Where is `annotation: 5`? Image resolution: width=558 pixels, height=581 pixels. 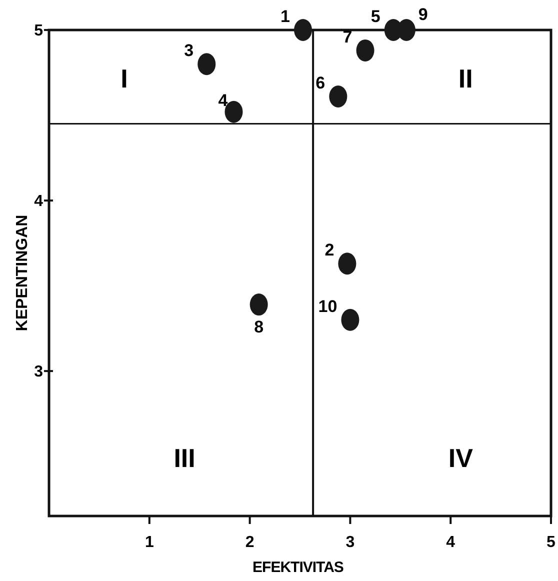 annotation: 5 is located at coordinates (375, 16).